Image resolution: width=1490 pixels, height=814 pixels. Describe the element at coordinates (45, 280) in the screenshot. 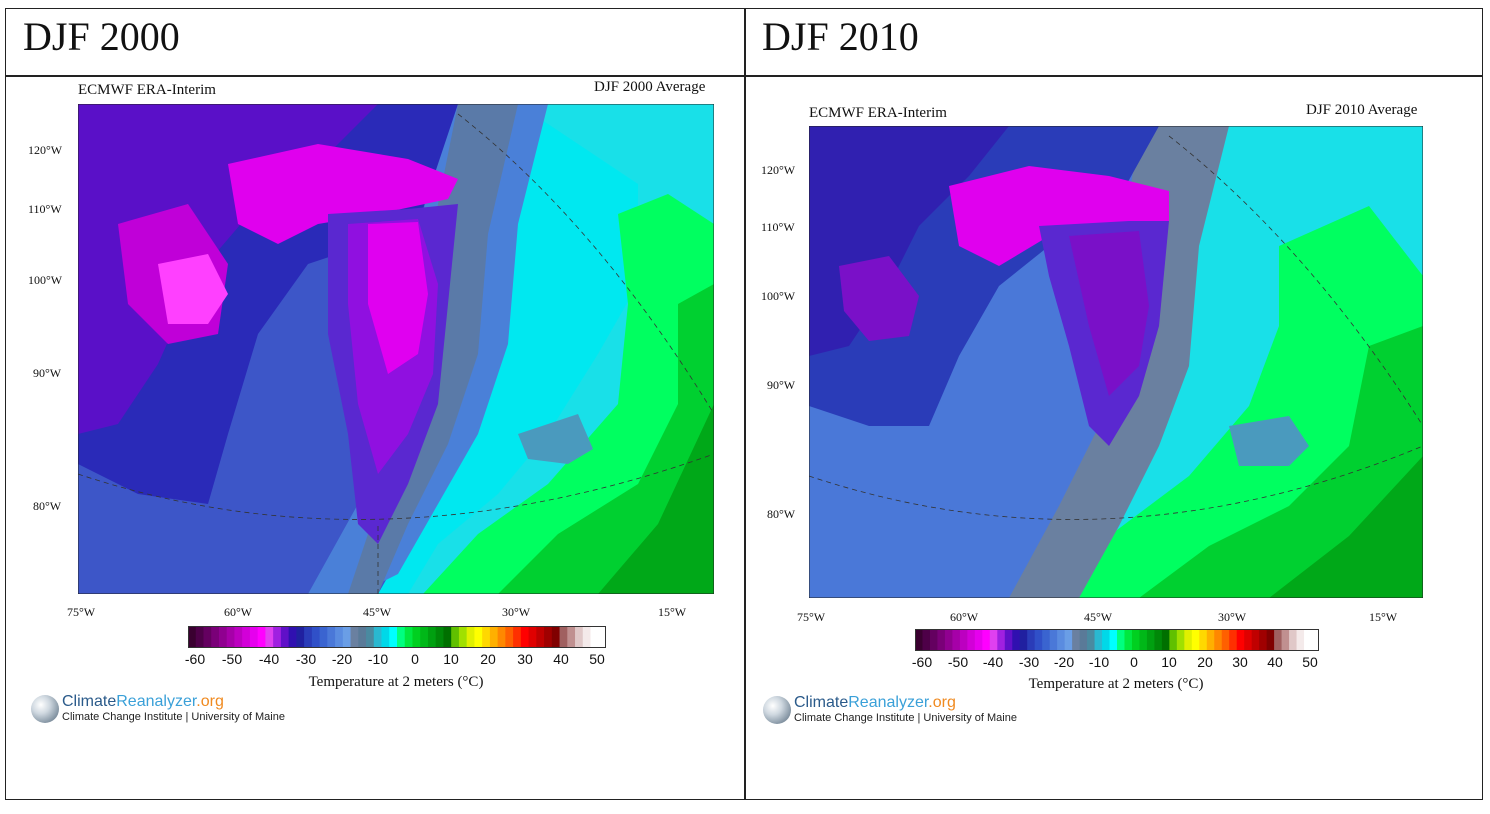

I see `lat-label: 100°W` at that location.